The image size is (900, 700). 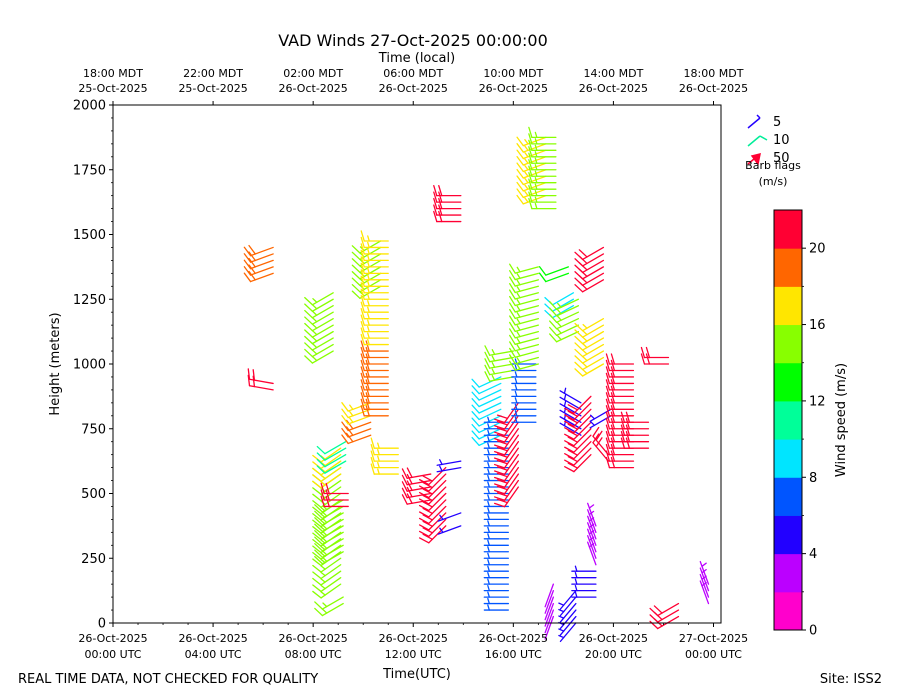 What do you see at coordinates (817, 249) in the screenshot?
I see `colorbar-tick-label: 20` at bounding box center [817, 249].